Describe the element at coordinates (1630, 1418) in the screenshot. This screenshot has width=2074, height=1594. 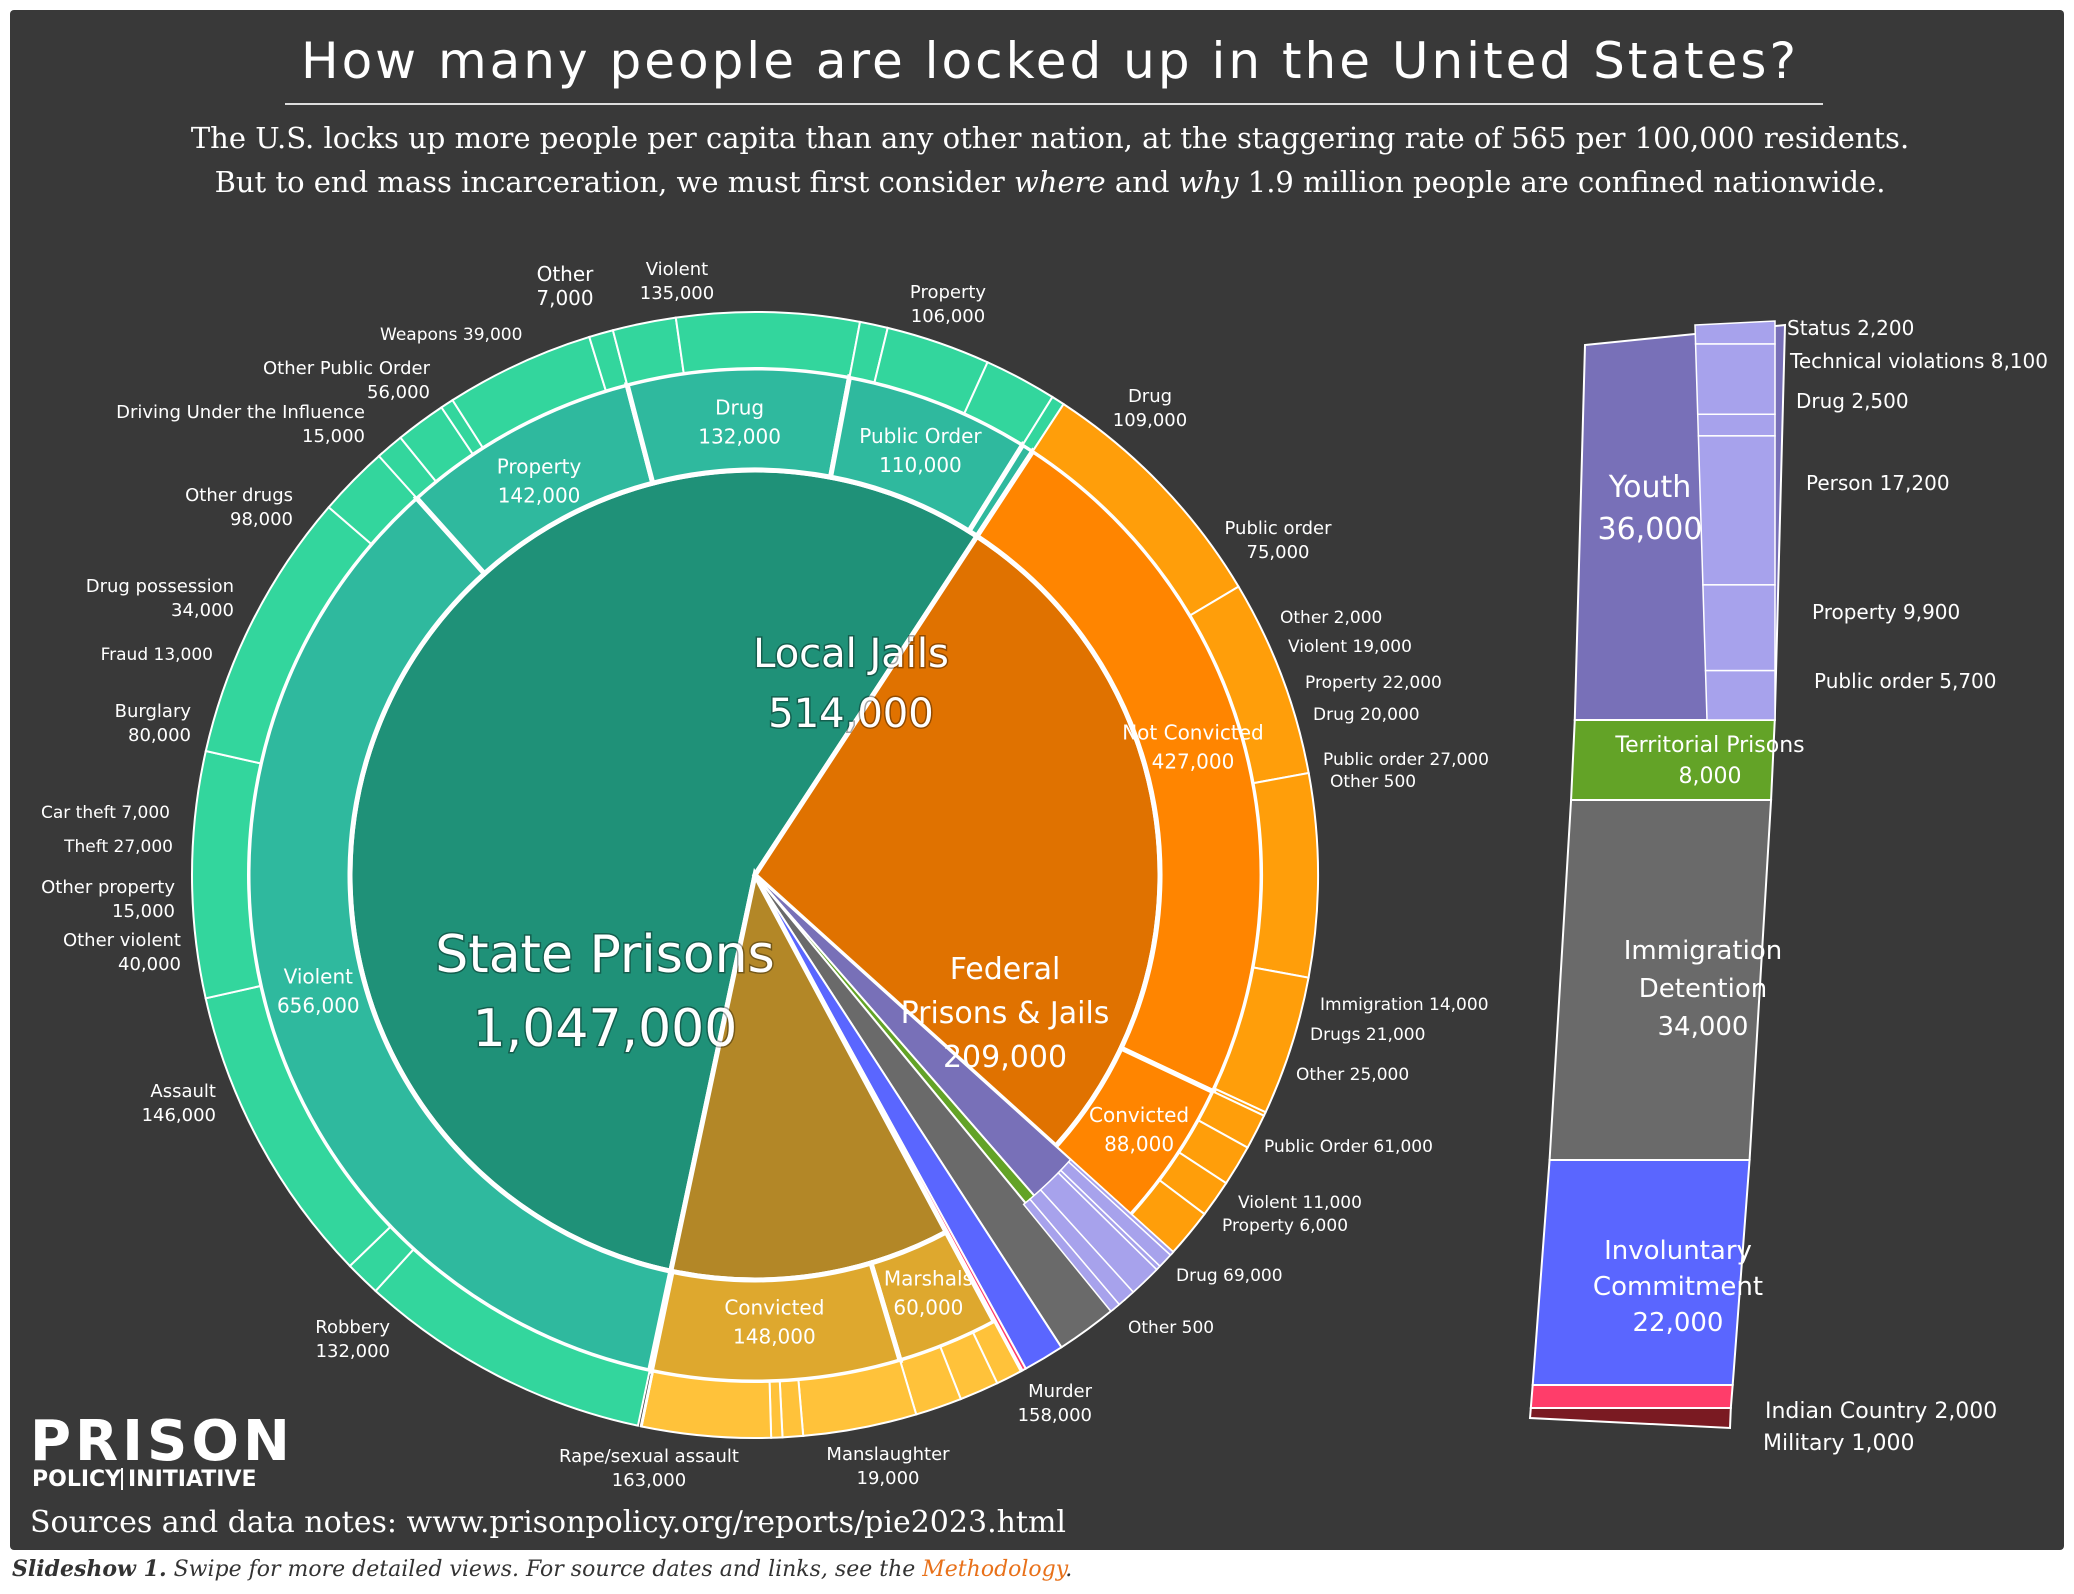
I see `bar-military` at that location.